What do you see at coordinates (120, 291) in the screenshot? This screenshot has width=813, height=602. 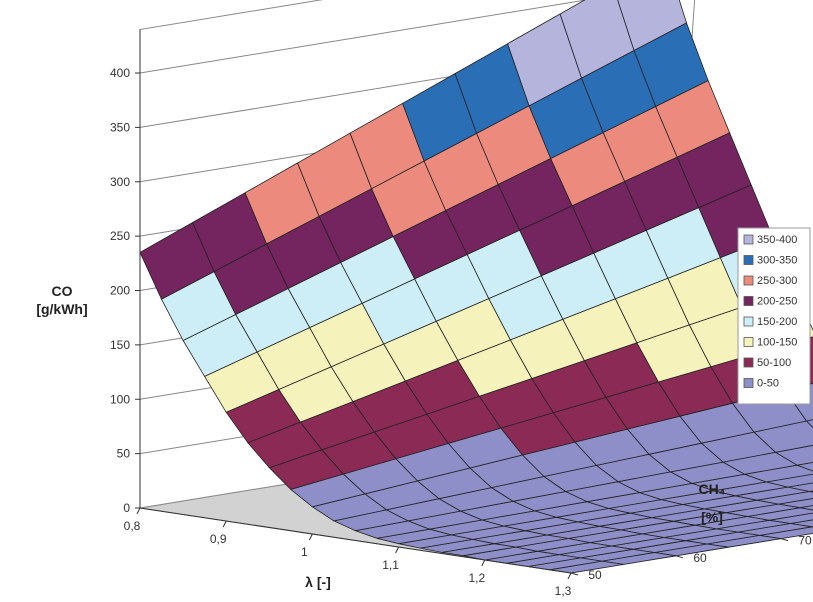 I see `z-tick-label: 200` at bounding box center [120, 291].